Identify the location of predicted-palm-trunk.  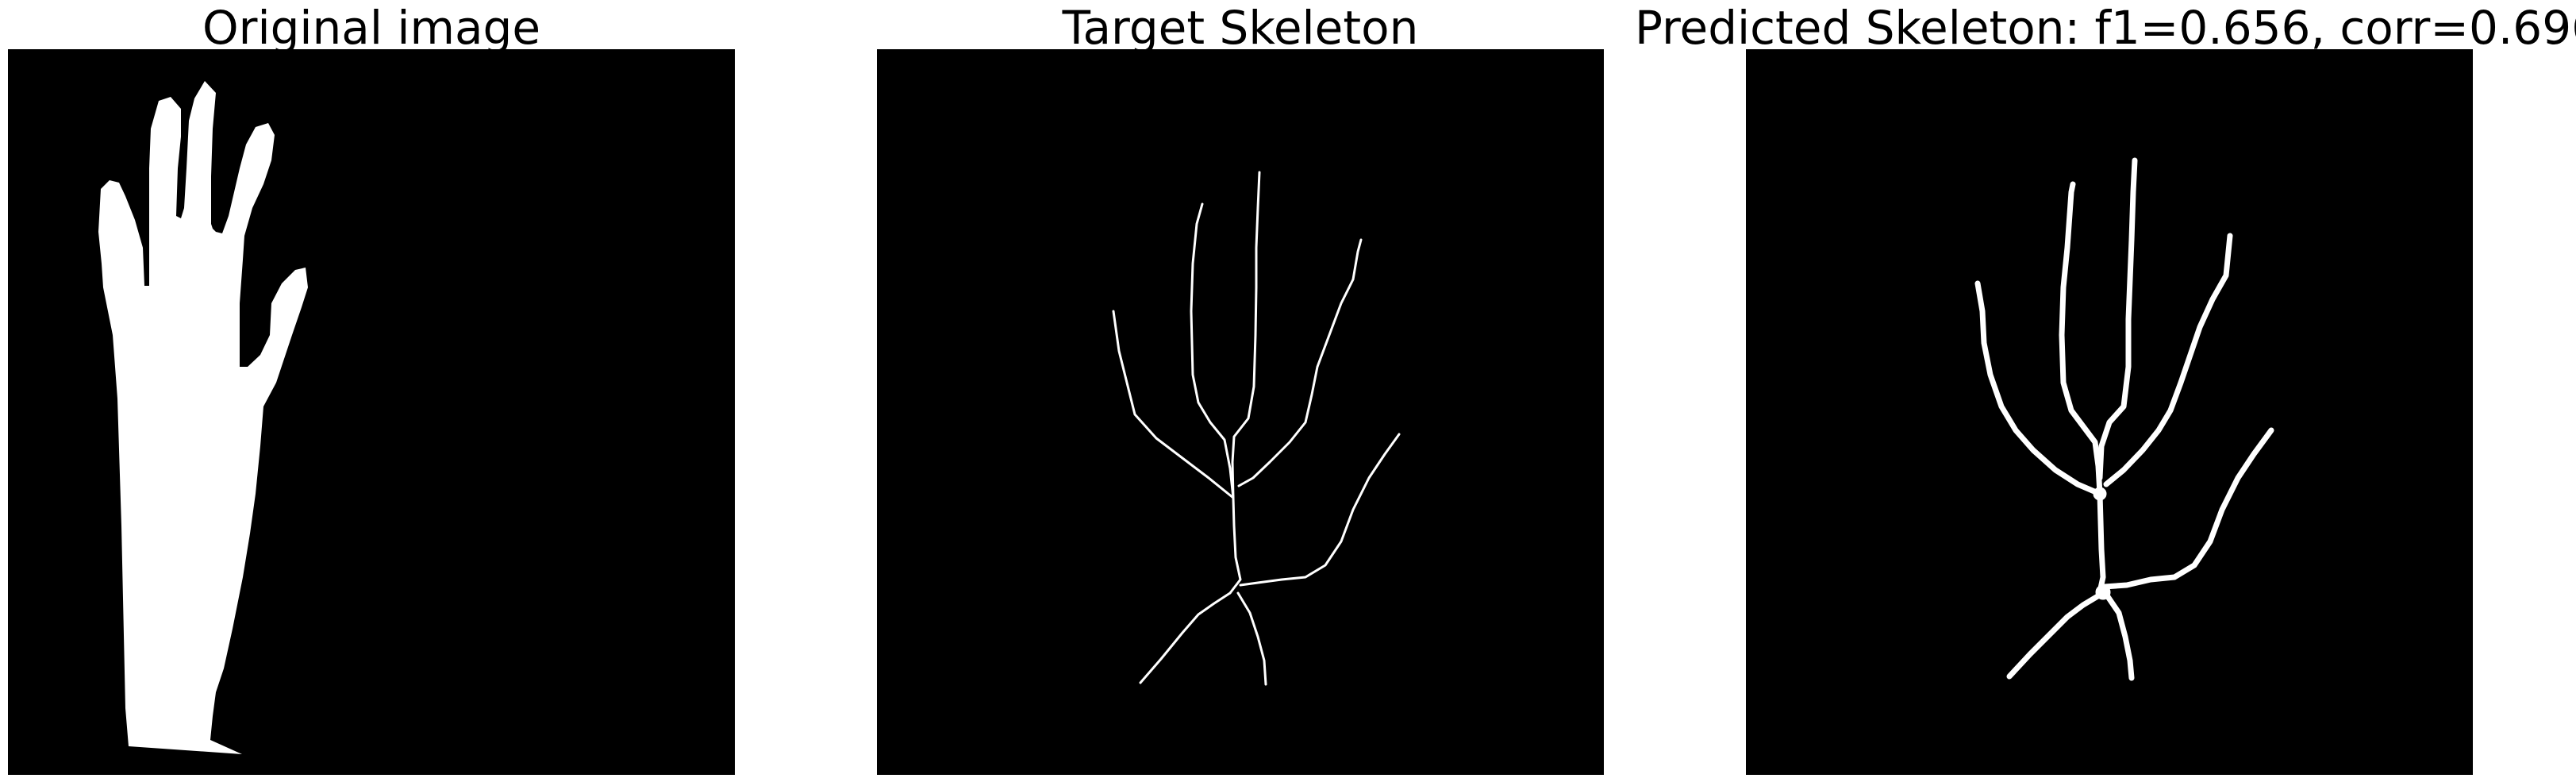
(2101, 544).